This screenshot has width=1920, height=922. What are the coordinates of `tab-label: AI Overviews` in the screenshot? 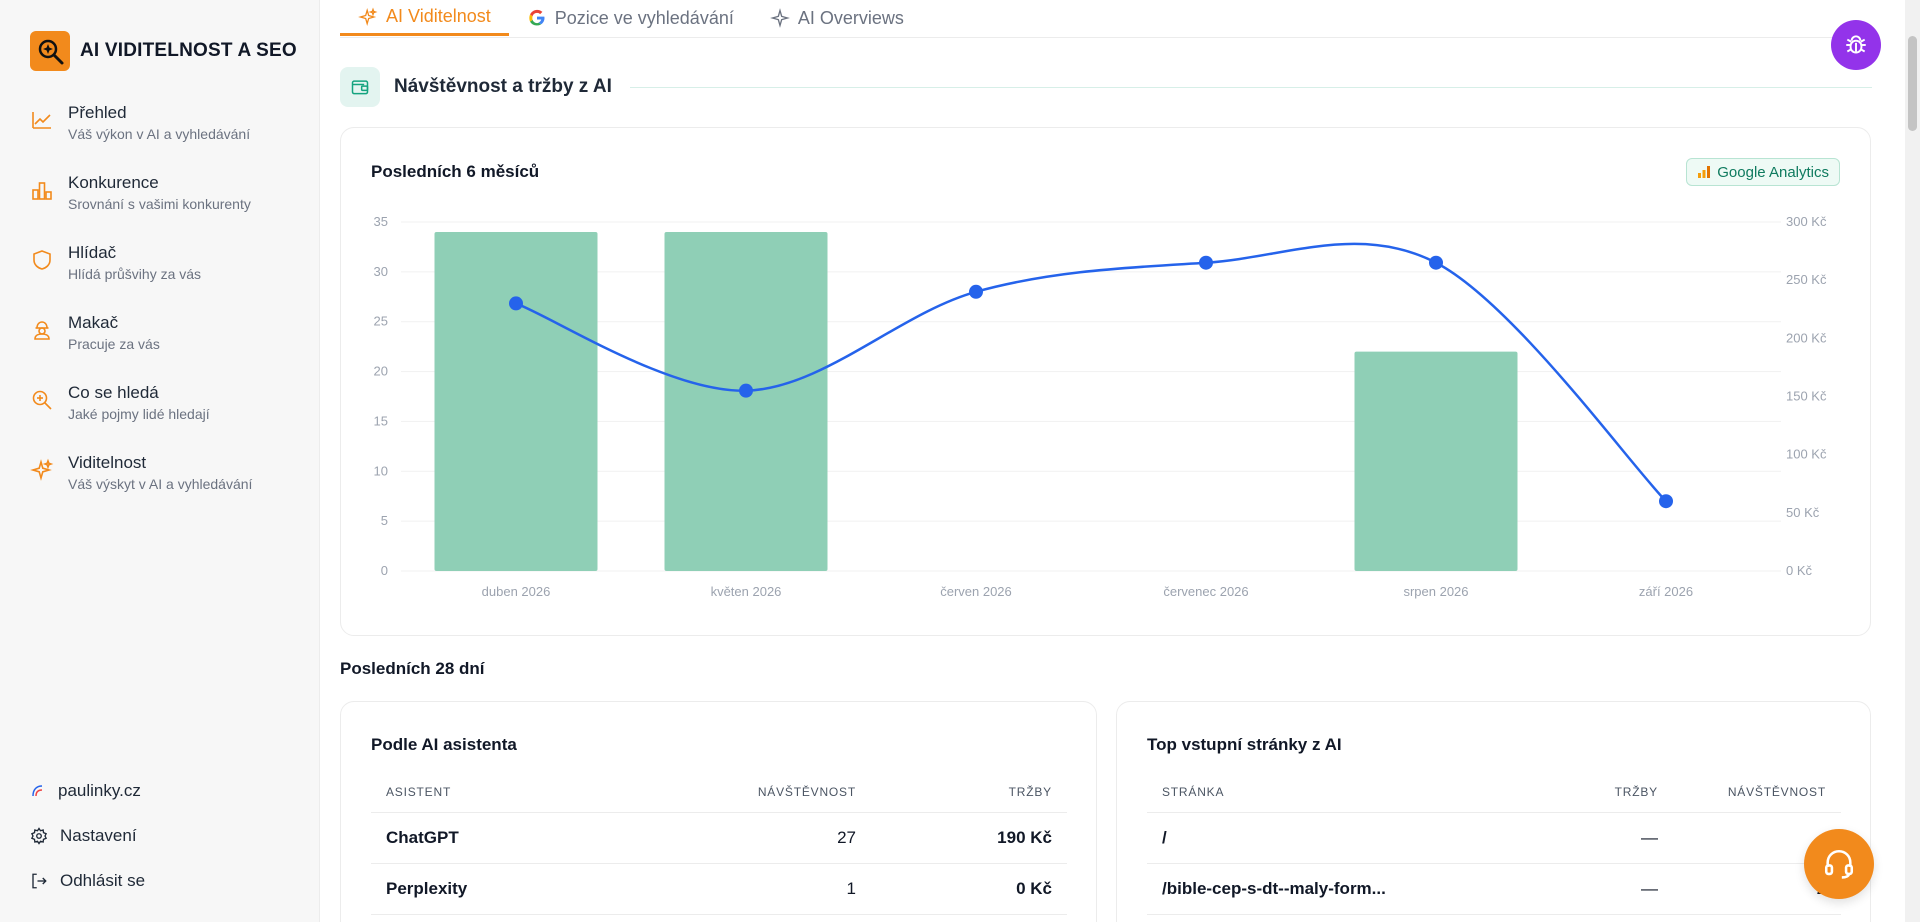 It's located at (851, 18).